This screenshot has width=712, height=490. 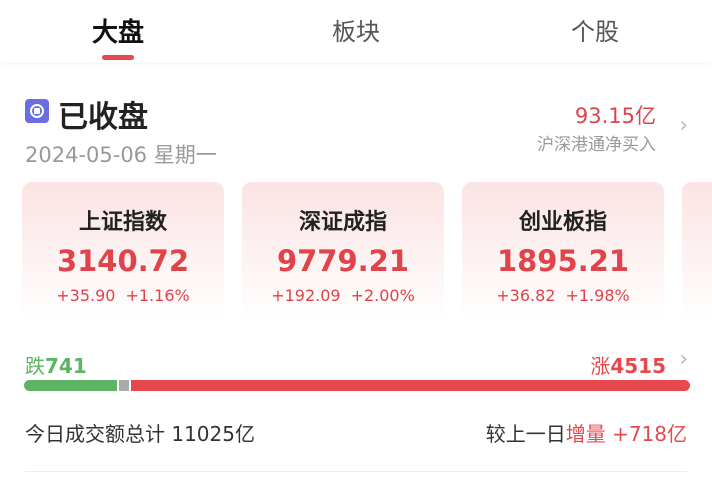 What do you see at coordinates (343, 261) in the screenshot?
I see `index-value: 9779.21` at bounding box center [343, 261].